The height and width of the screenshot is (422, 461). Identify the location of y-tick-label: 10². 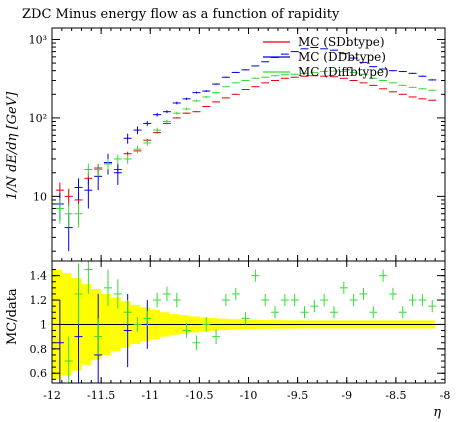
(38, 118).